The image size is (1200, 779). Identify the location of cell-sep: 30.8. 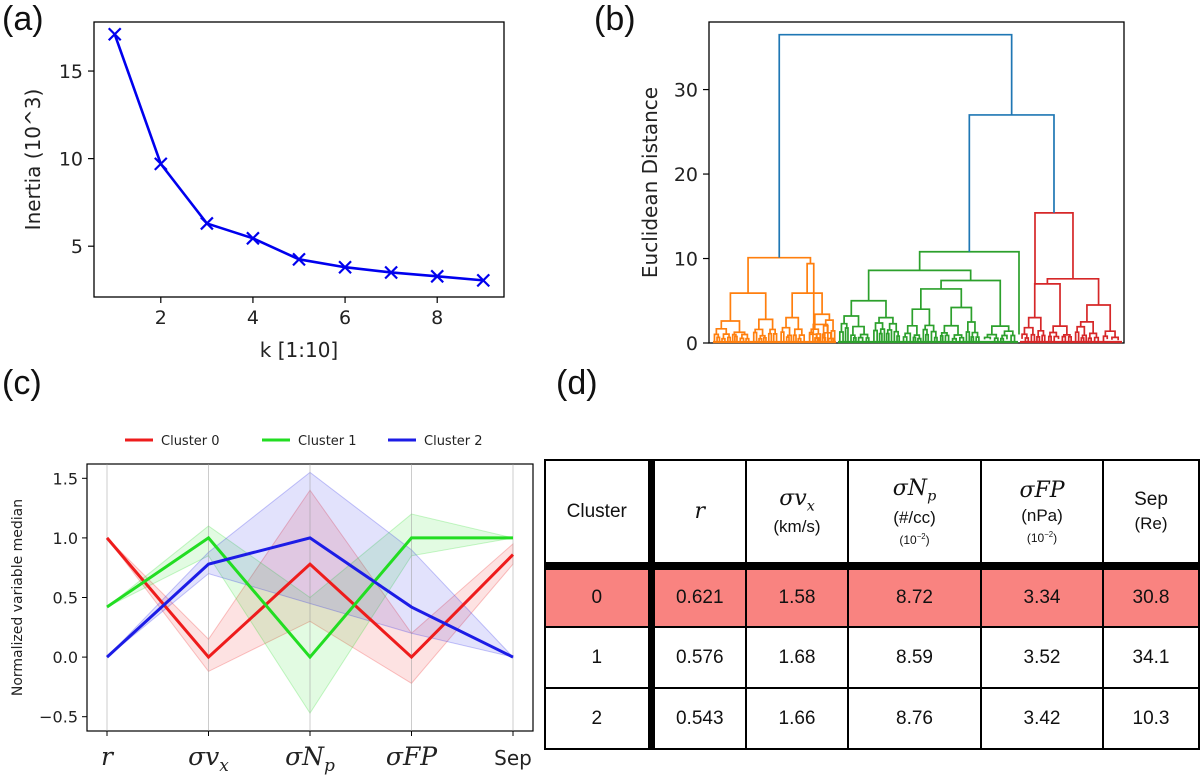
(1151, 596).